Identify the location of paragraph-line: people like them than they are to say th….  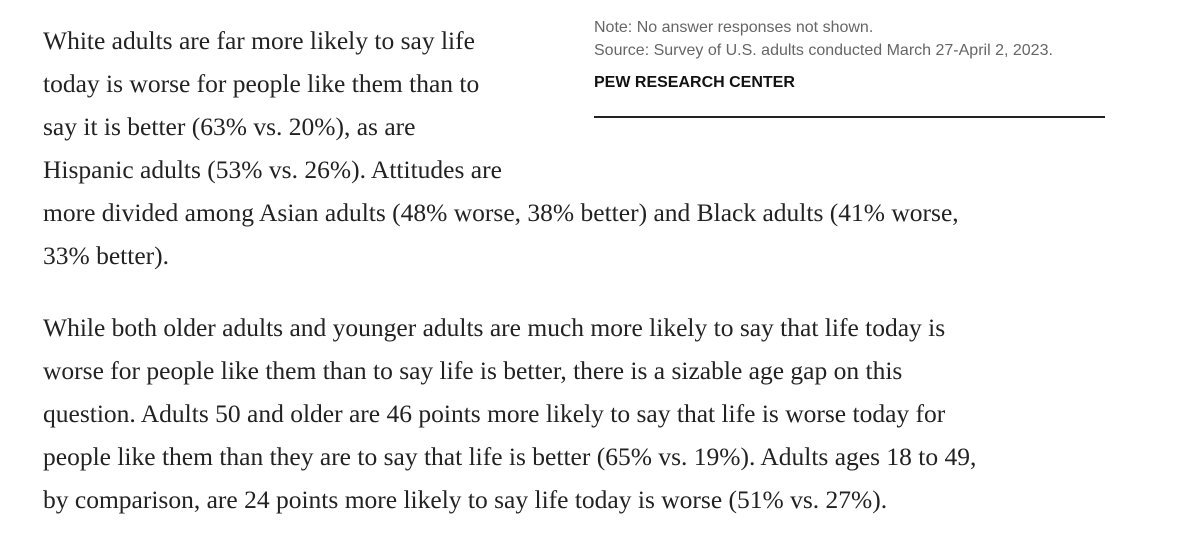
(510, 456).